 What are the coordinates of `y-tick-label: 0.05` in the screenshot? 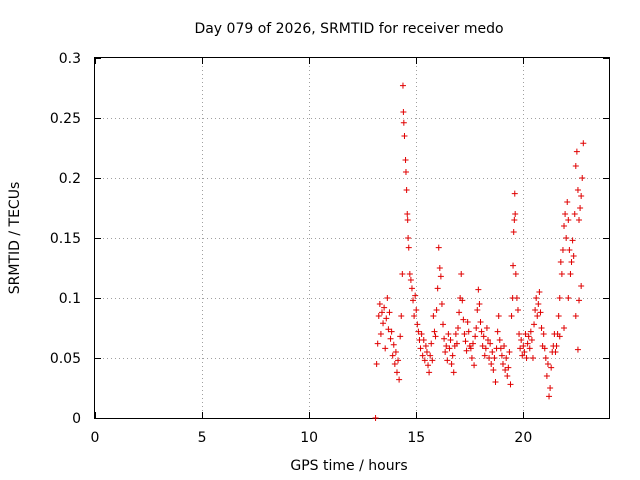 It's located at (65, 359).